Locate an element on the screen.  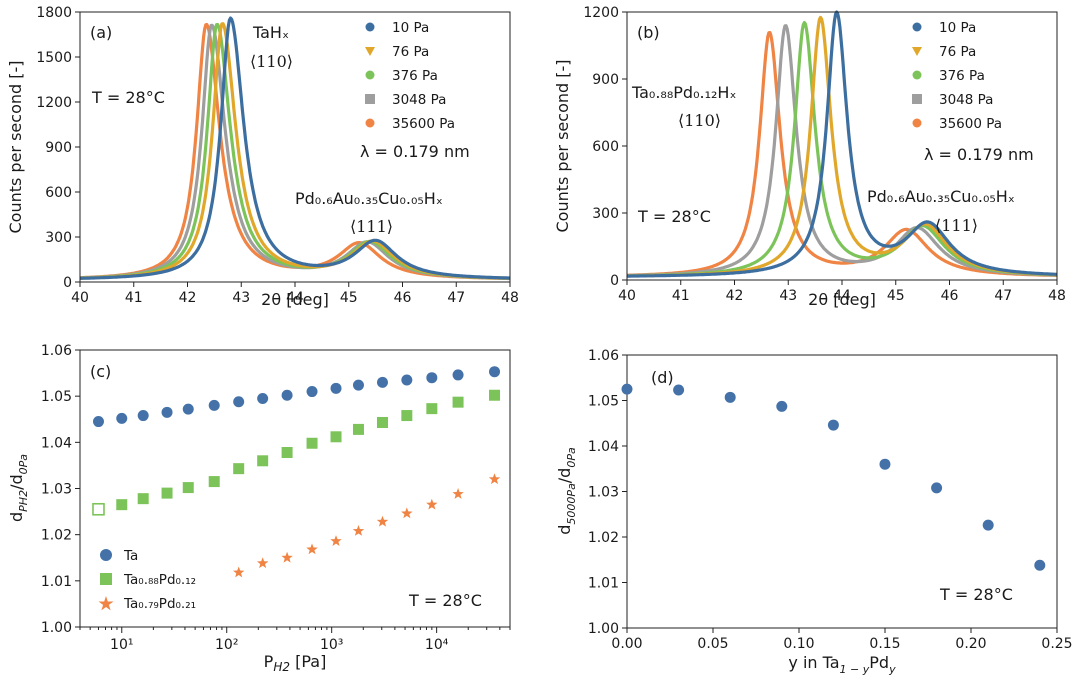
panel-c-ytick-label: 1.05 is located at coordinates (56, 397).